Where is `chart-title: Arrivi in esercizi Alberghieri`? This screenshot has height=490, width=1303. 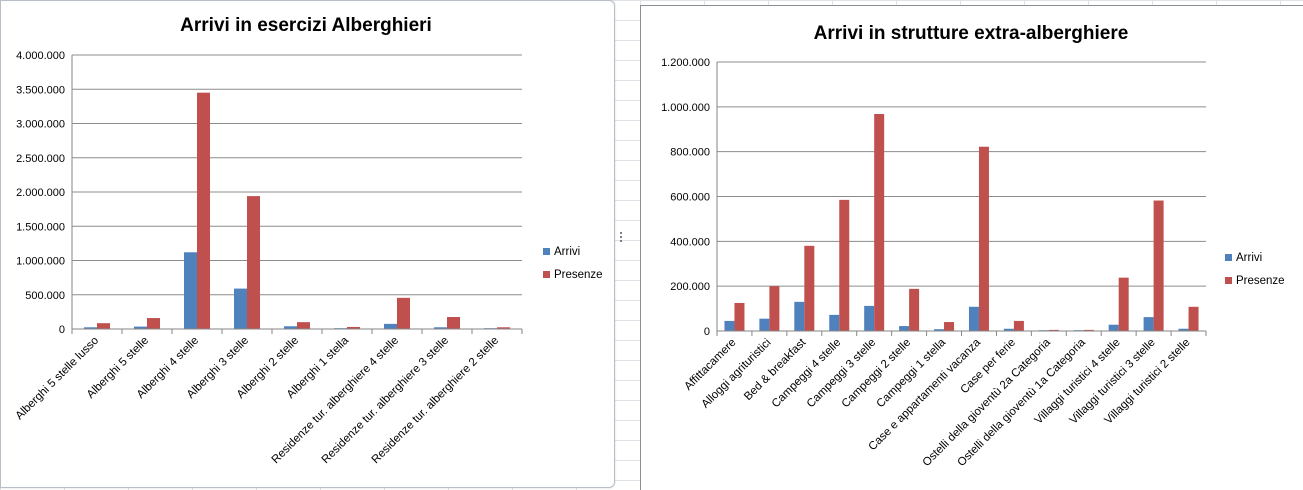 chart-title: Arrivi in esercizi Alberghieri is located at coordinates (306, 25).